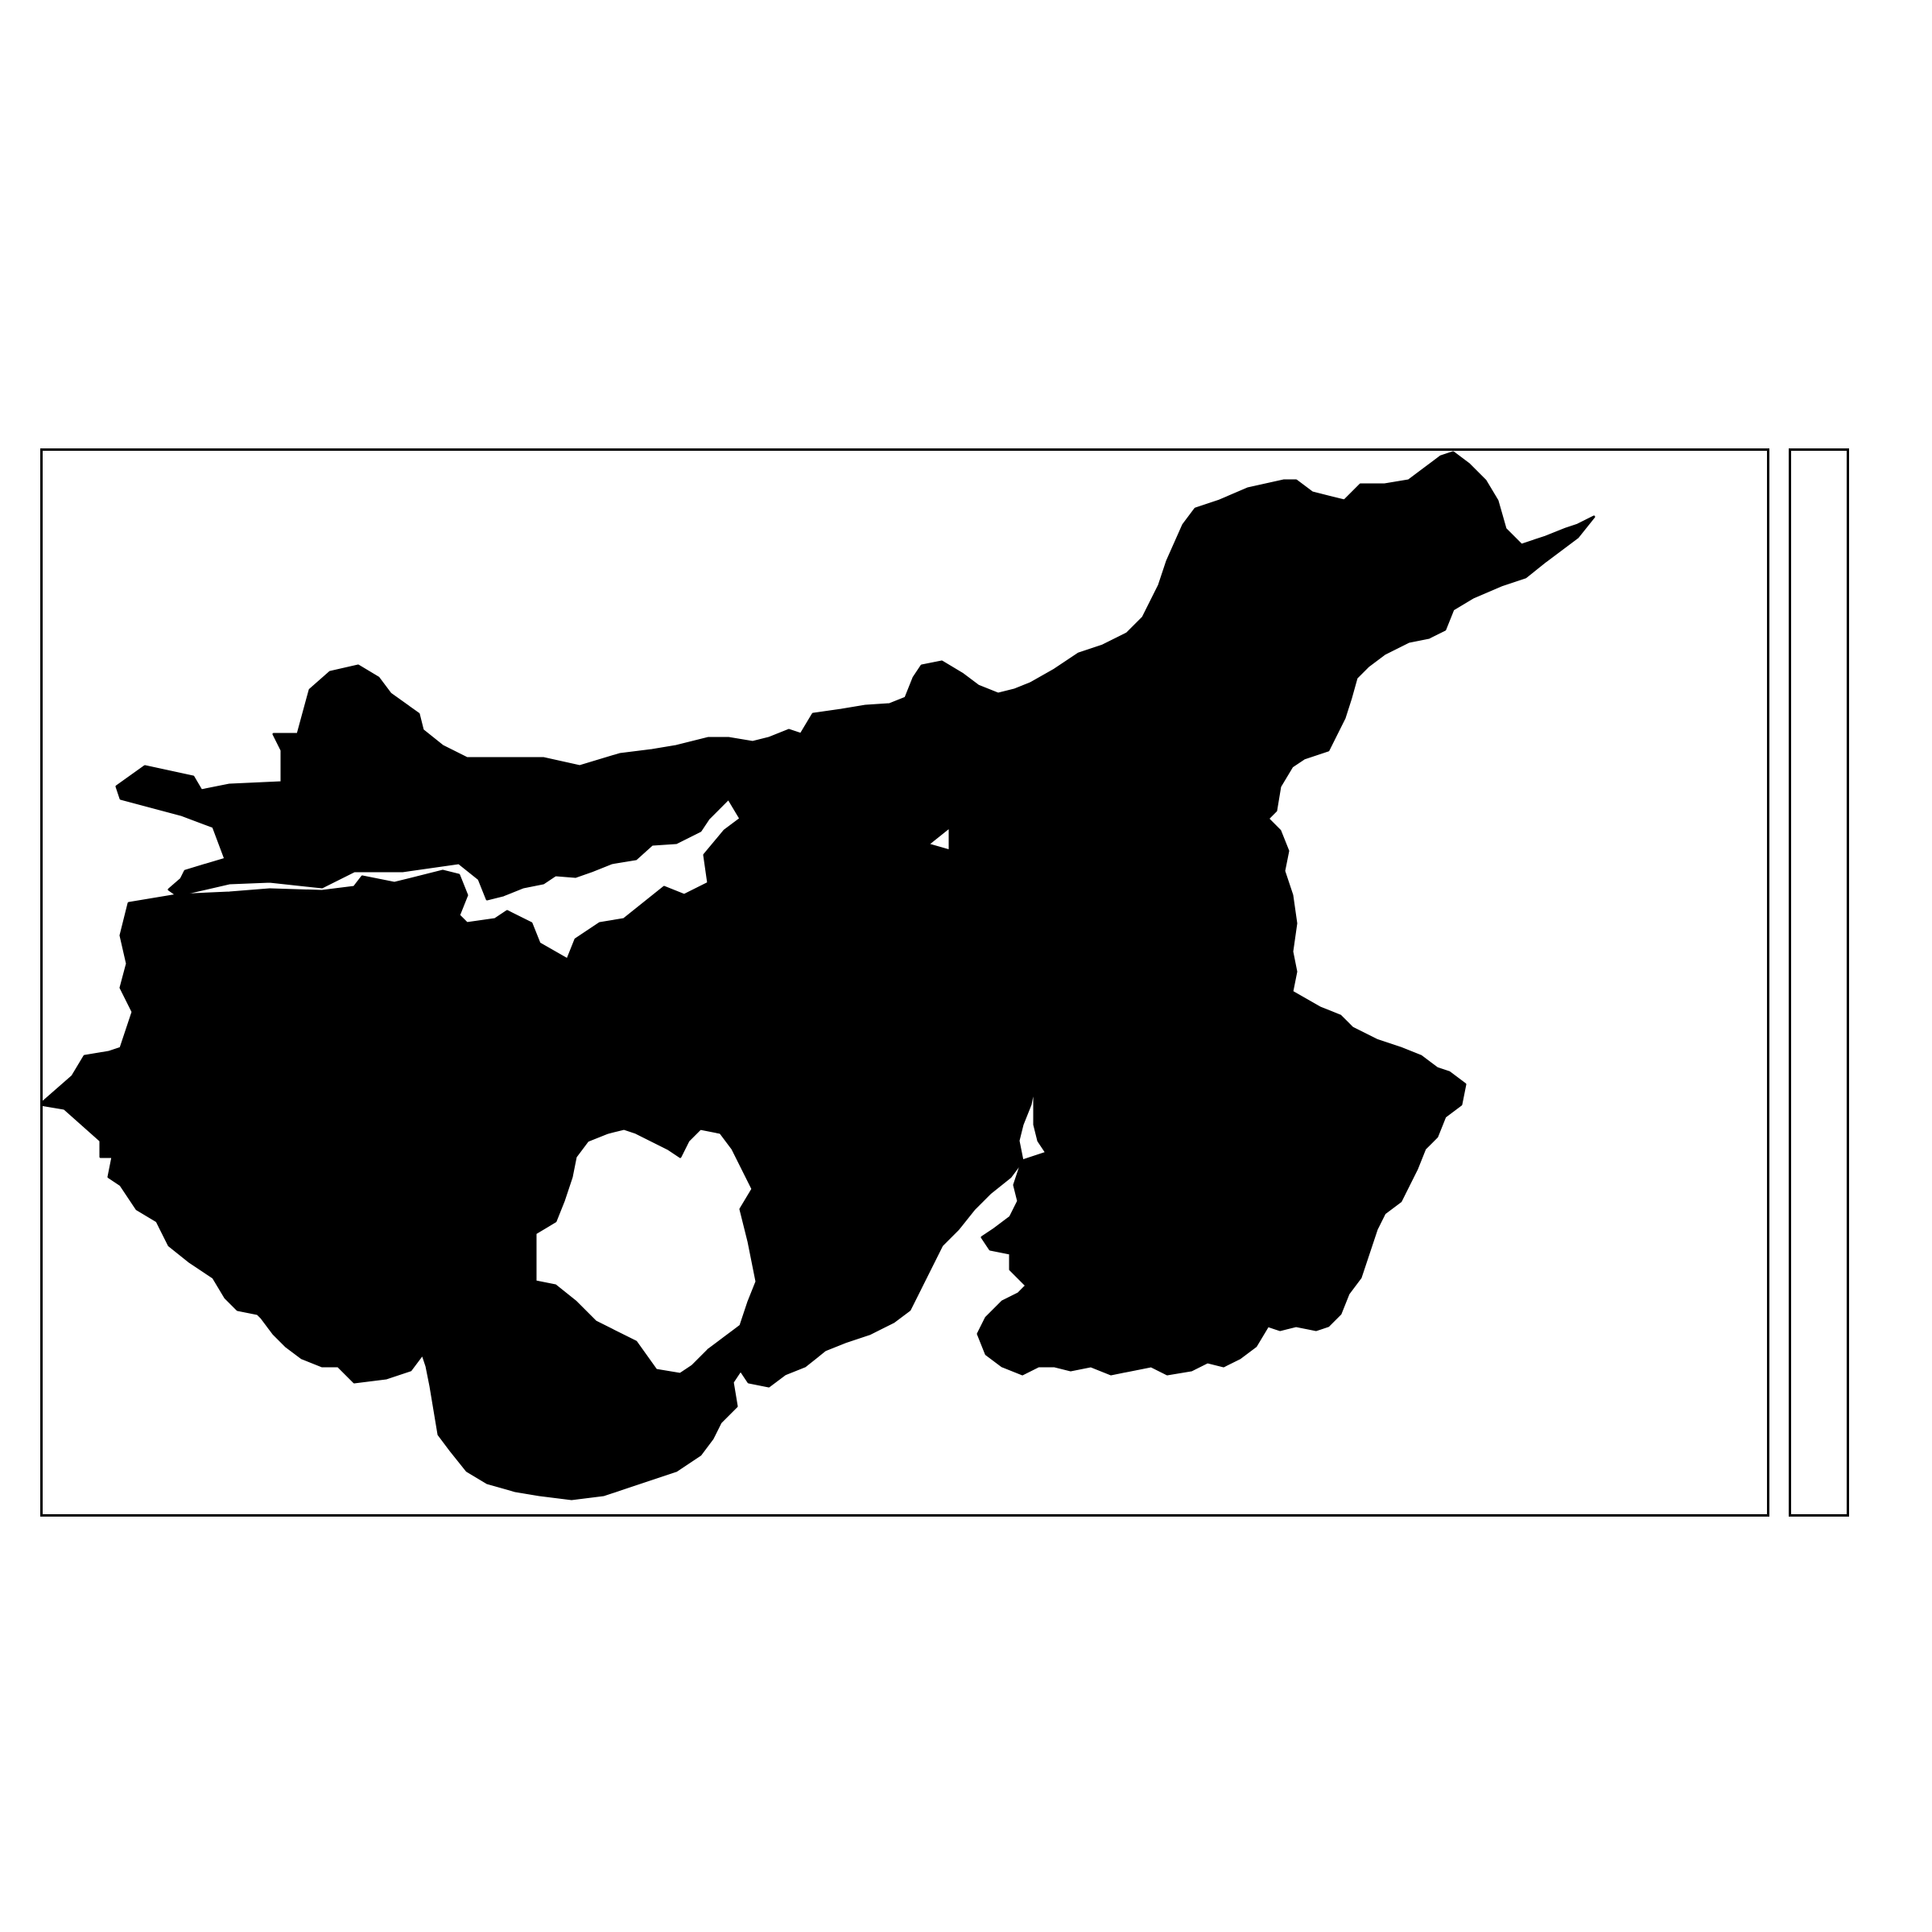 Image resolution: width=1932 pixels, height=1932 pixels. I want to click on region-bacs-kiskun, so click(871, 1193).